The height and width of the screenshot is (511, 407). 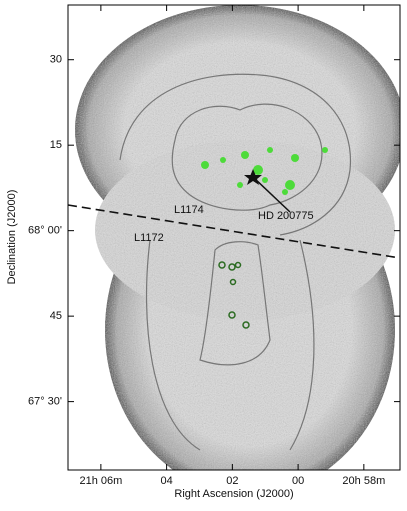 What do you see at coordinates (286, 216) in the screenshot?
I see `annotation: HD 200775` at bounding box center [286, 216].